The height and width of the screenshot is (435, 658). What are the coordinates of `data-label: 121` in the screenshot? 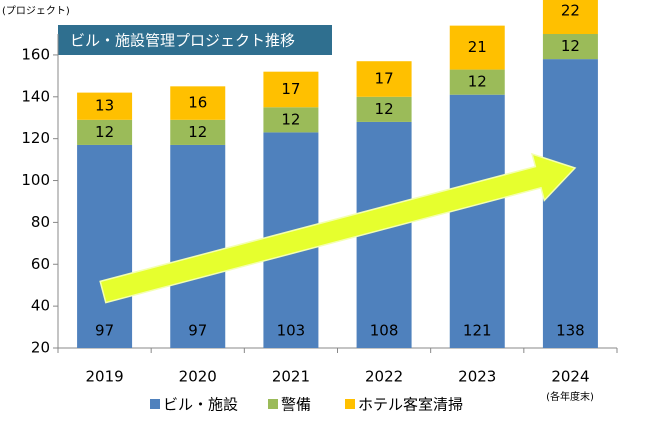 It's located at (477, 331).